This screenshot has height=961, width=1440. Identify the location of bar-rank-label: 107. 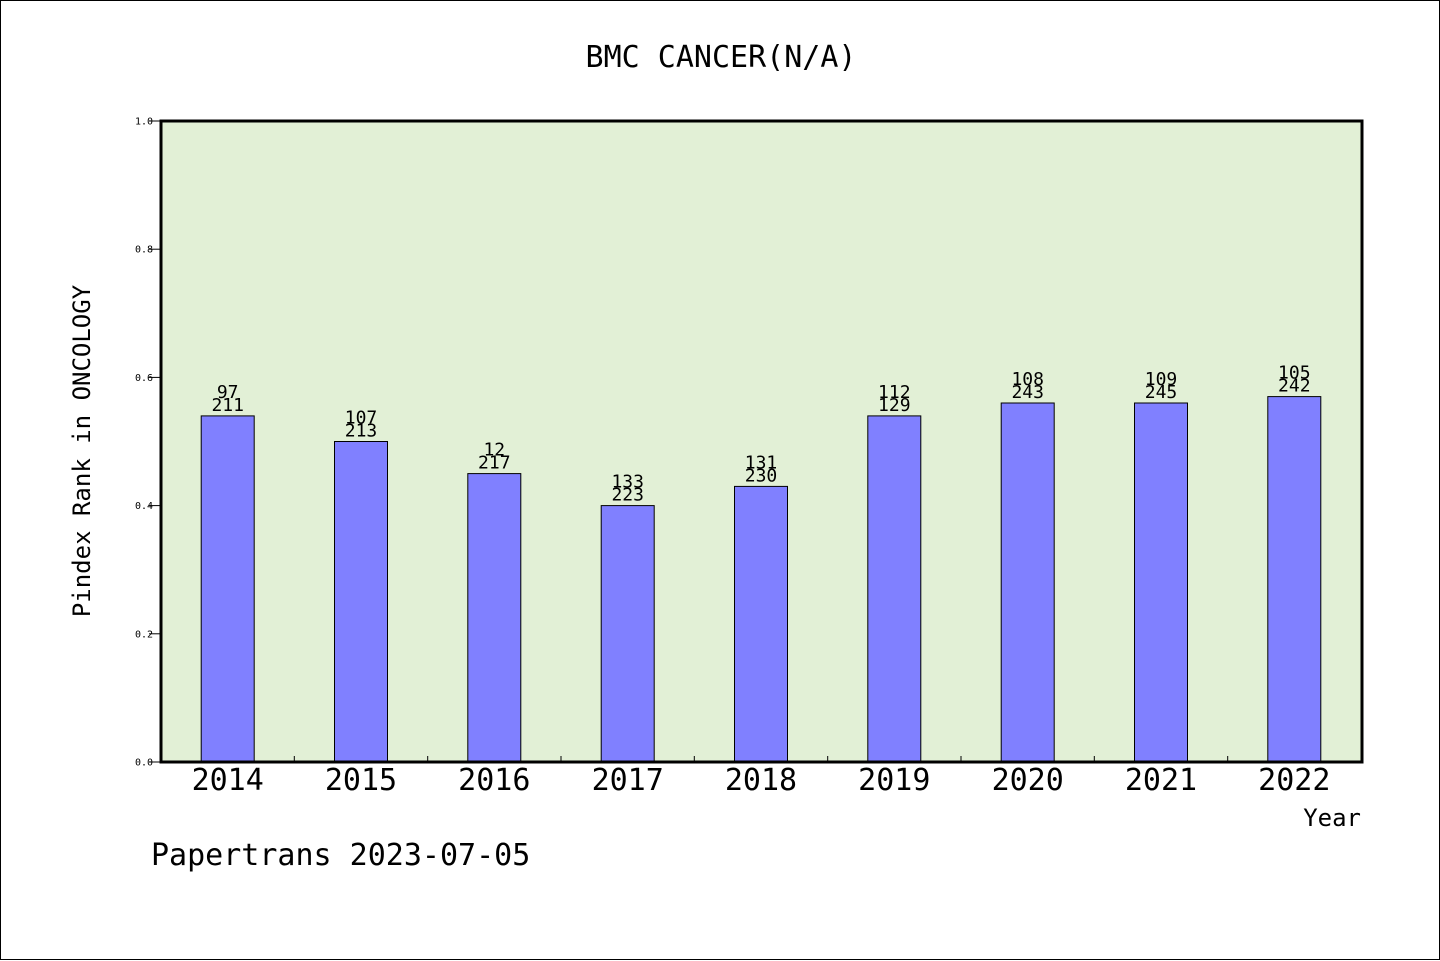
(361, 418).